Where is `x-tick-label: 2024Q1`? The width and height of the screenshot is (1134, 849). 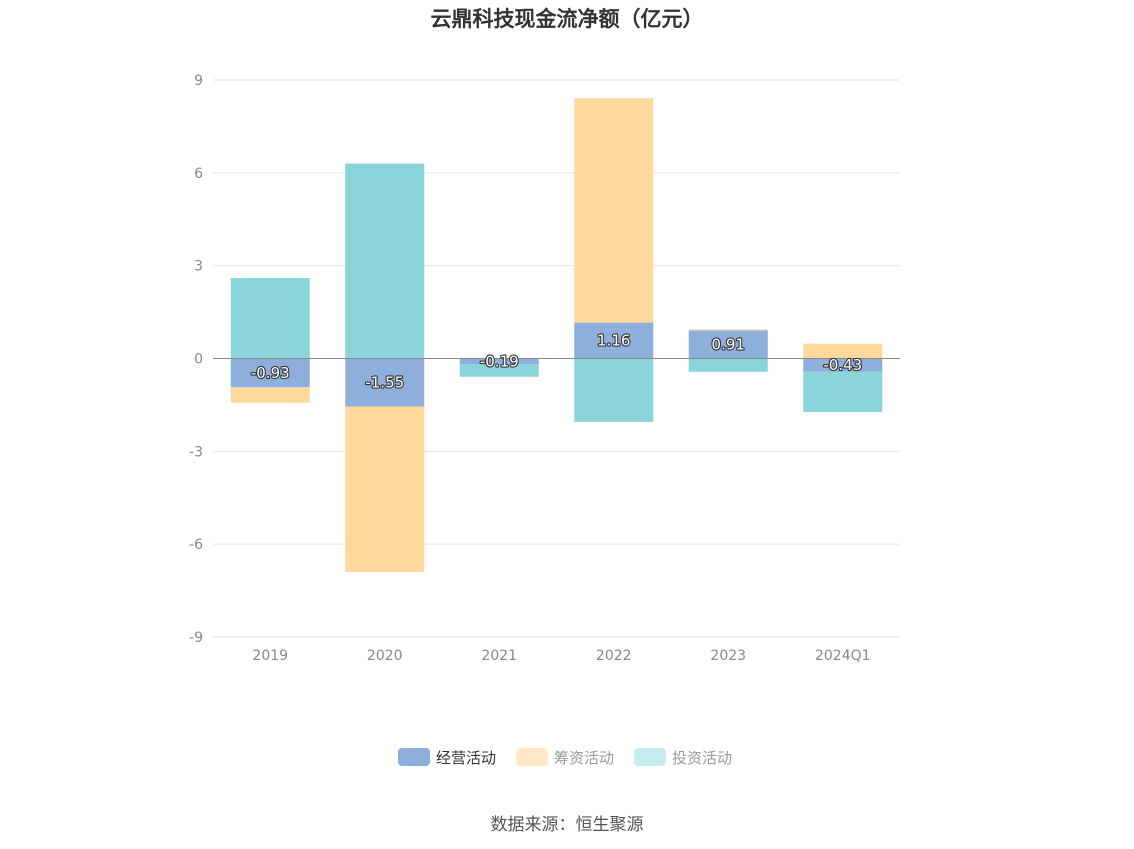 x-tick-label: 2024Q1 is located at coordinates (843, 656).